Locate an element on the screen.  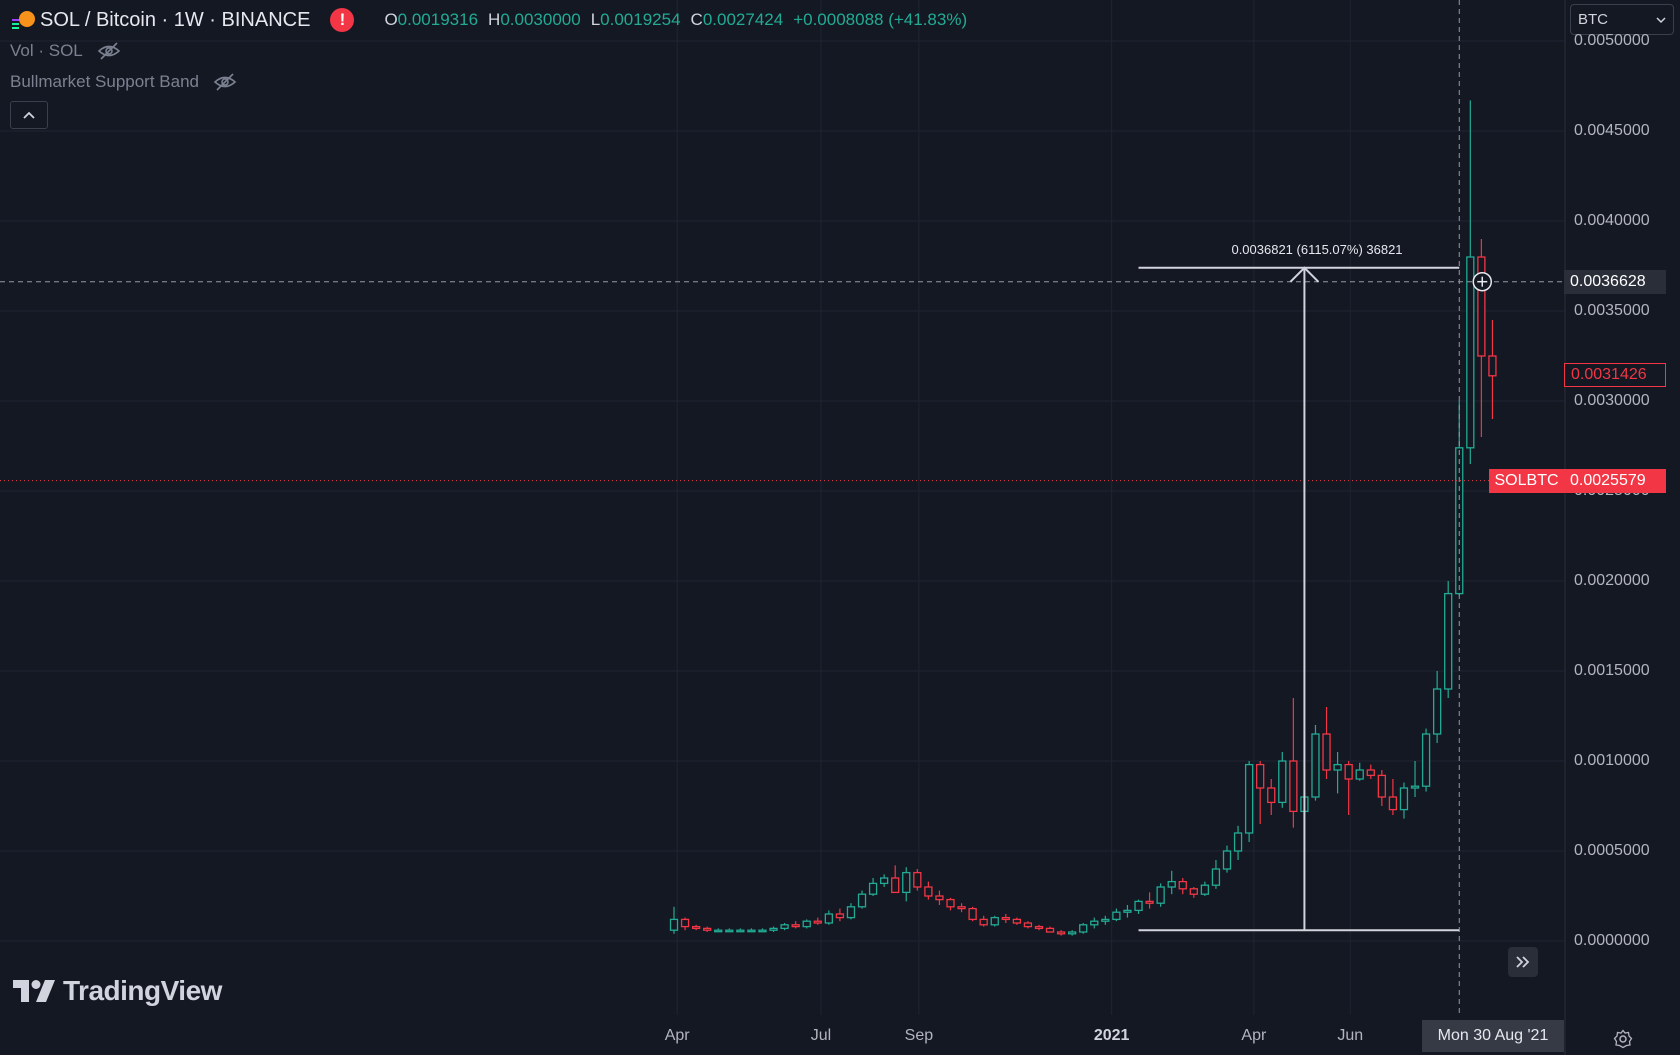
alert-icon: ! is located at coordinates (342, 20).